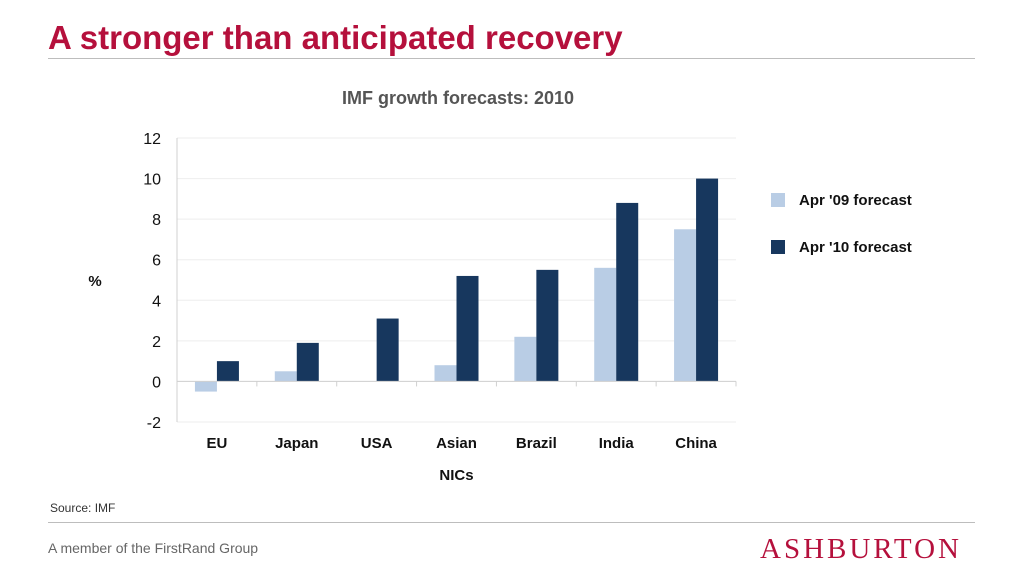 The image size is (1023, 574). I want to click on x-tick-label: EU, so click(217, 443).